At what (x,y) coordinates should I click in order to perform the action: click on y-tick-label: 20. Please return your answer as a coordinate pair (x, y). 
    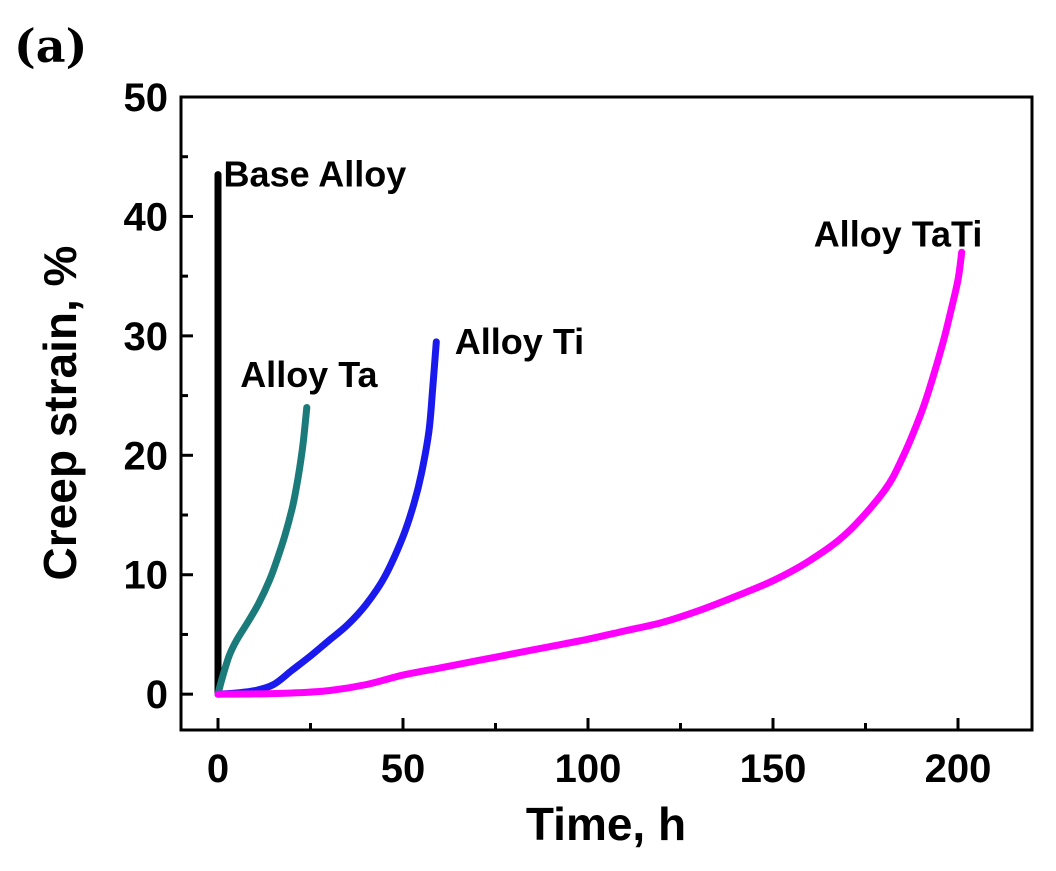
    Looking at the image, I should click on (146, 456).